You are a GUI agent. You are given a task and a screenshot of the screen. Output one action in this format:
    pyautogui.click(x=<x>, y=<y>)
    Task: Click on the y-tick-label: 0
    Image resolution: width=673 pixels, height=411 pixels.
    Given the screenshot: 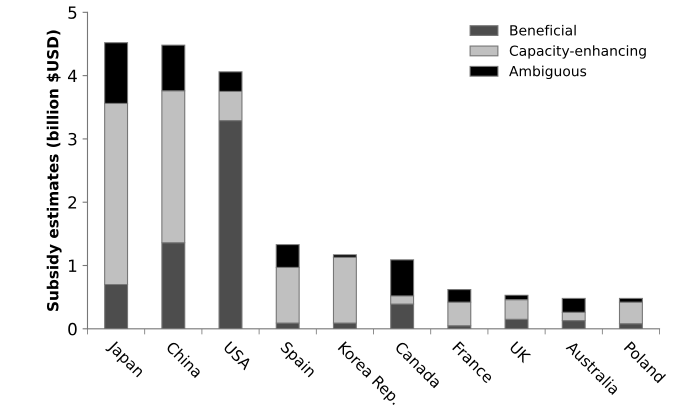 What is the action you would take?
    pyautogui.click(x=72, y=329)
    